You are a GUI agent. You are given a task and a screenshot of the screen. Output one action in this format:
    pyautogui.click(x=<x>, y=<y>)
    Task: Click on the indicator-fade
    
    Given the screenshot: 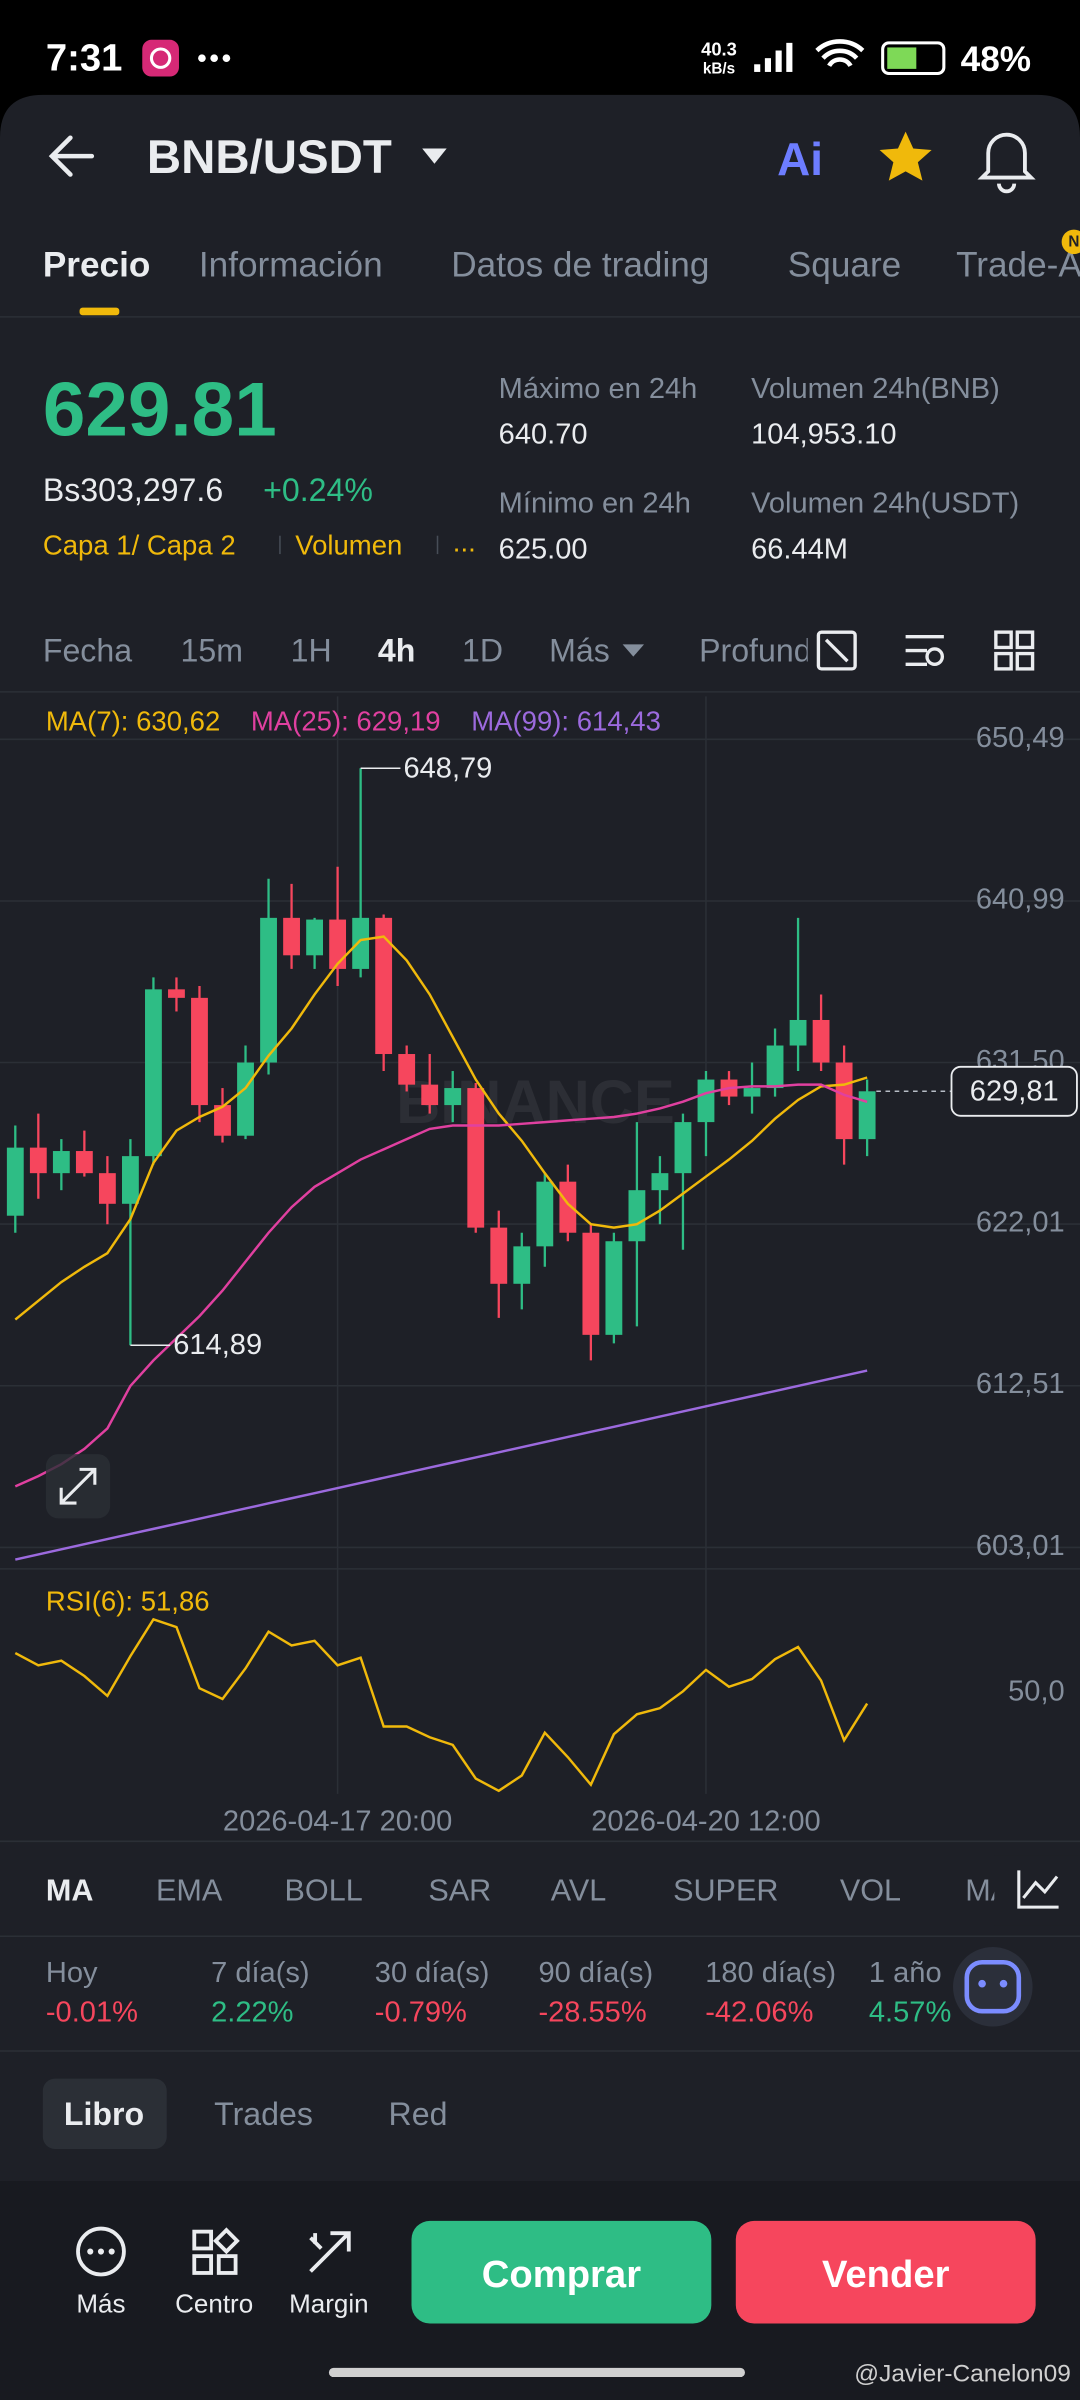 What is the action you would take?
    pyautogui.click(x=1037, y=1890)
    